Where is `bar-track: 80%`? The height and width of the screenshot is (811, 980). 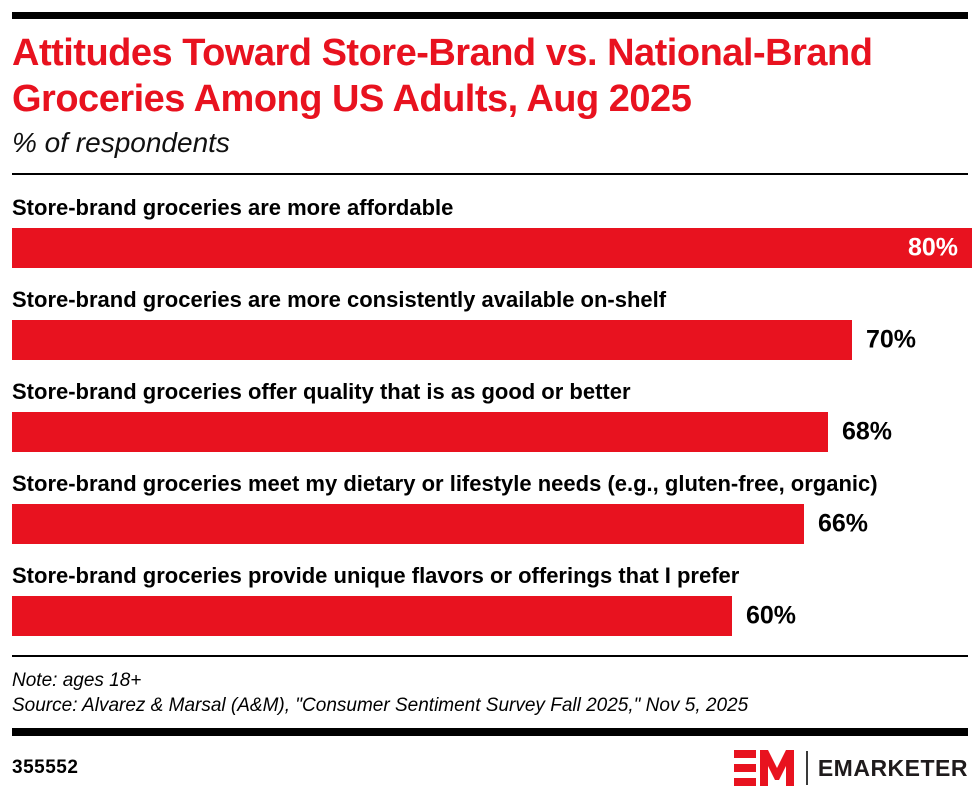
bar-track: 80% is located at coordinates (492, 248).